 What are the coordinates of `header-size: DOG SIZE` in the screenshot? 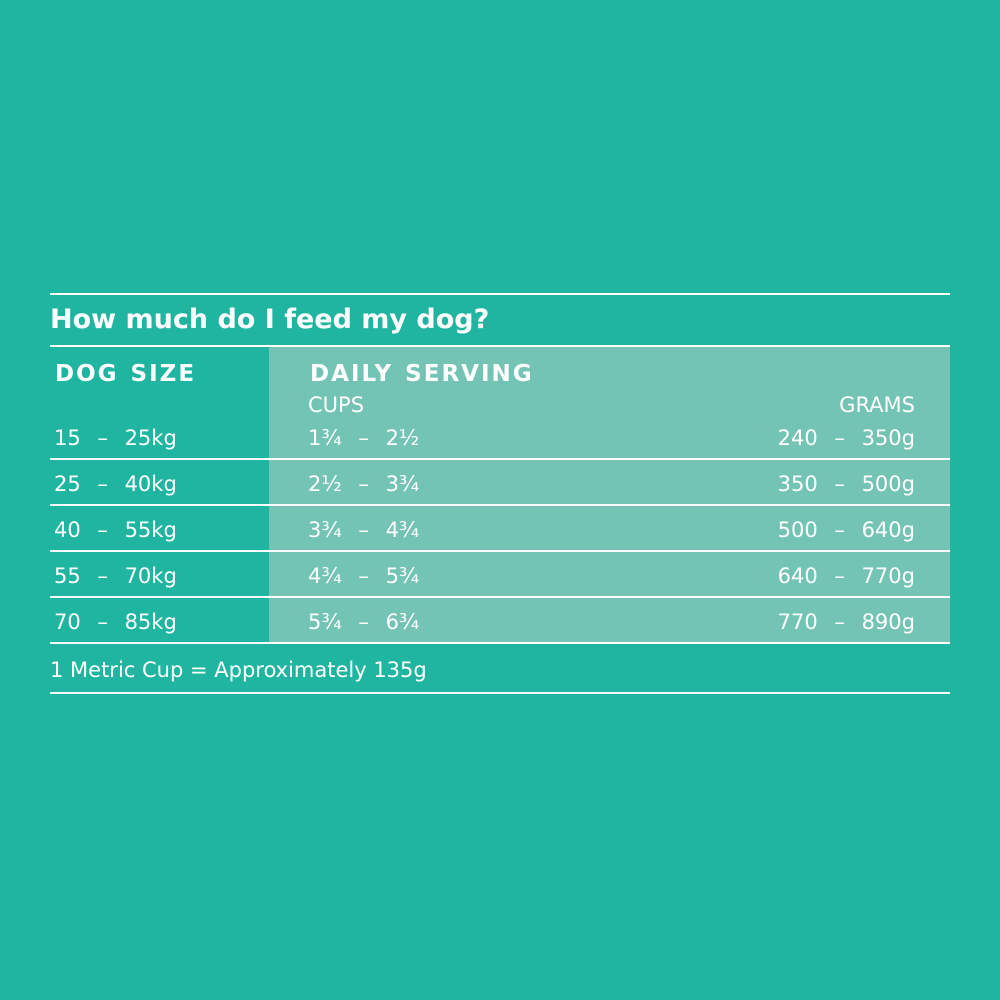 It's located at (126, 374).